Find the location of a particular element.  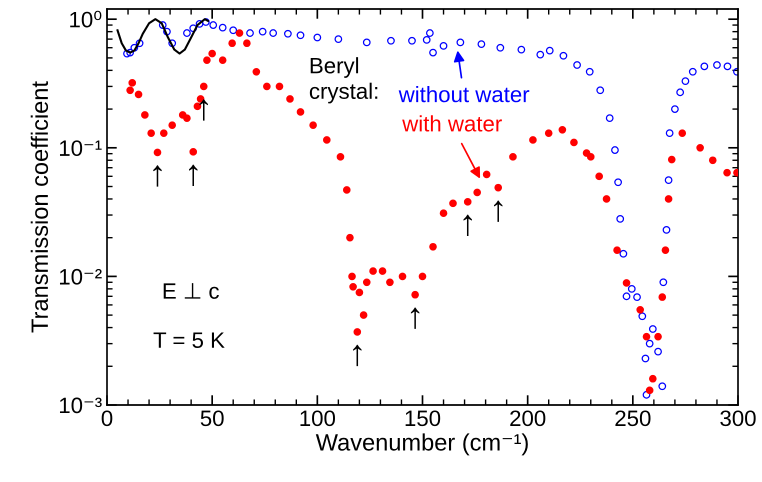

y-tick-label: 10⁰ is located at coordinates (86, 19).